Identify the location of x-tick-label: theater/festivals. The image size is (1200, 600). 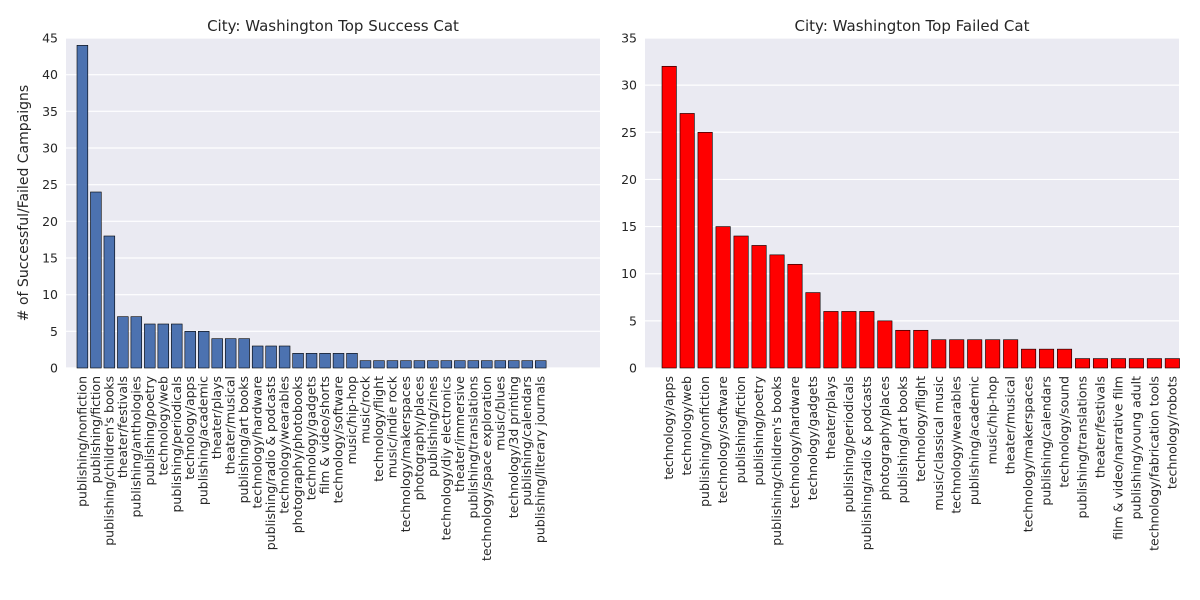
(122, 427).